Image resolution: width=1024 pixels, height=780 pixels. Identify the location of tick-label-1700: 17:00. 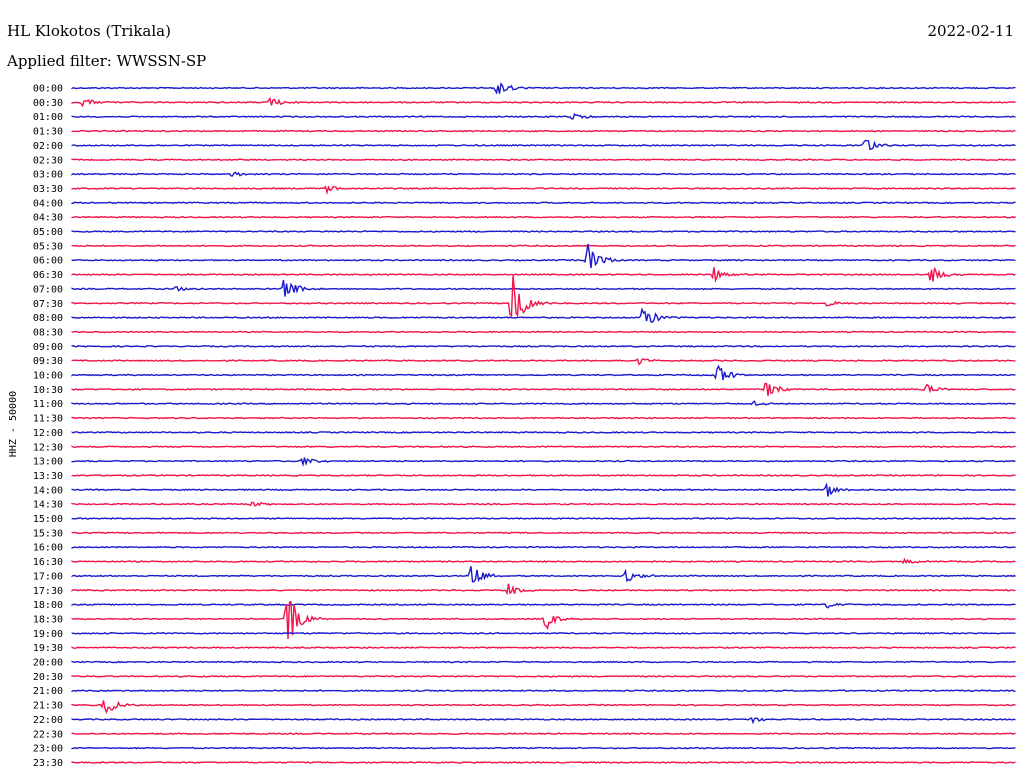
(48, 576).